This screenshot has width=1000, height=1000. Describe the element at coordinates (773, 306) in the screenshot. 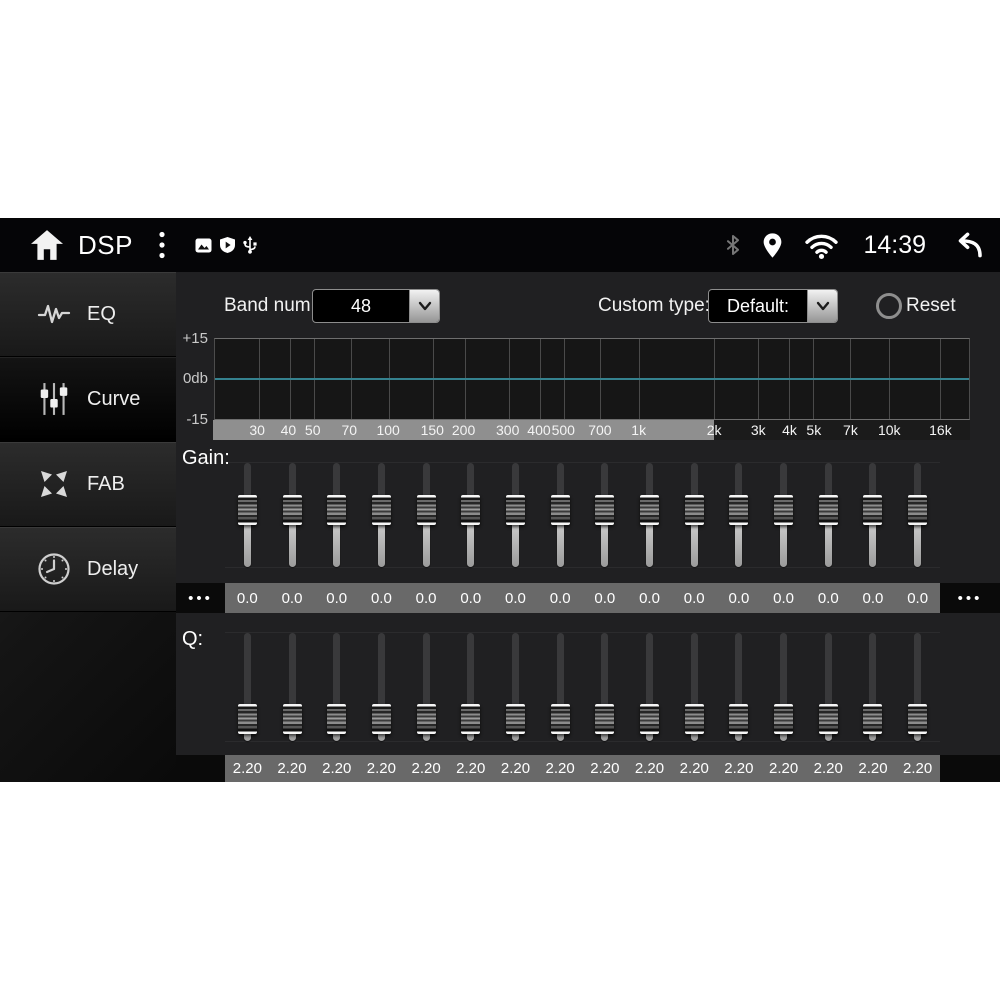

I see `custom-type-select: Default:` at that location.